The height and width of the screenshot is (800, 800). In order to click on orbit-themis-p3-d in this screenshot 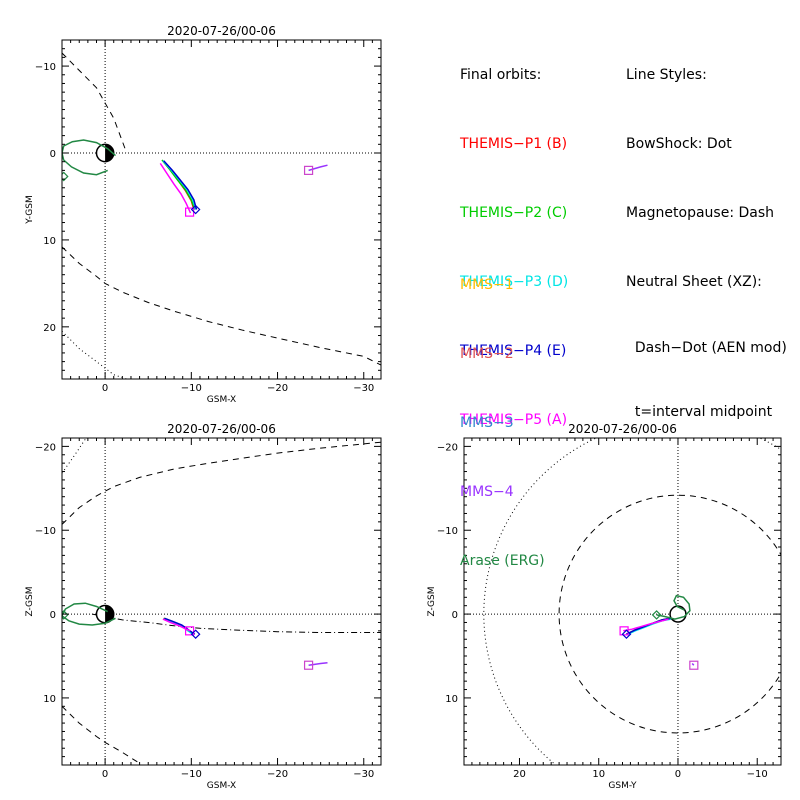, I will do `click(648, 627)`.